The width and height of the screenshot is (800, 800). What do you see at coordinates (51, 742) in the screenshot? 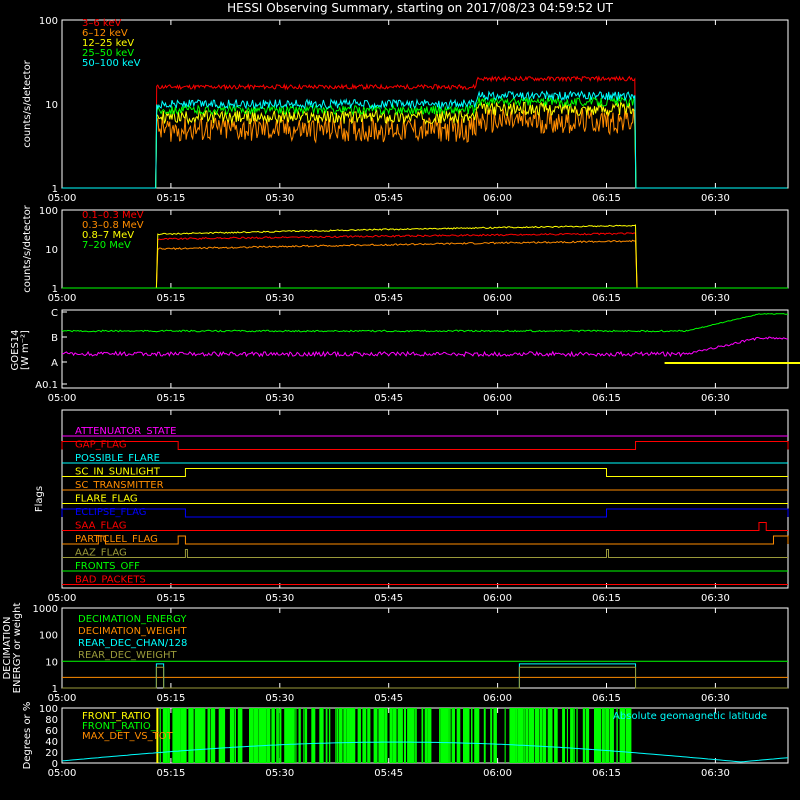
I see `y-tick-label: 40` at bounding box center [51, 742].